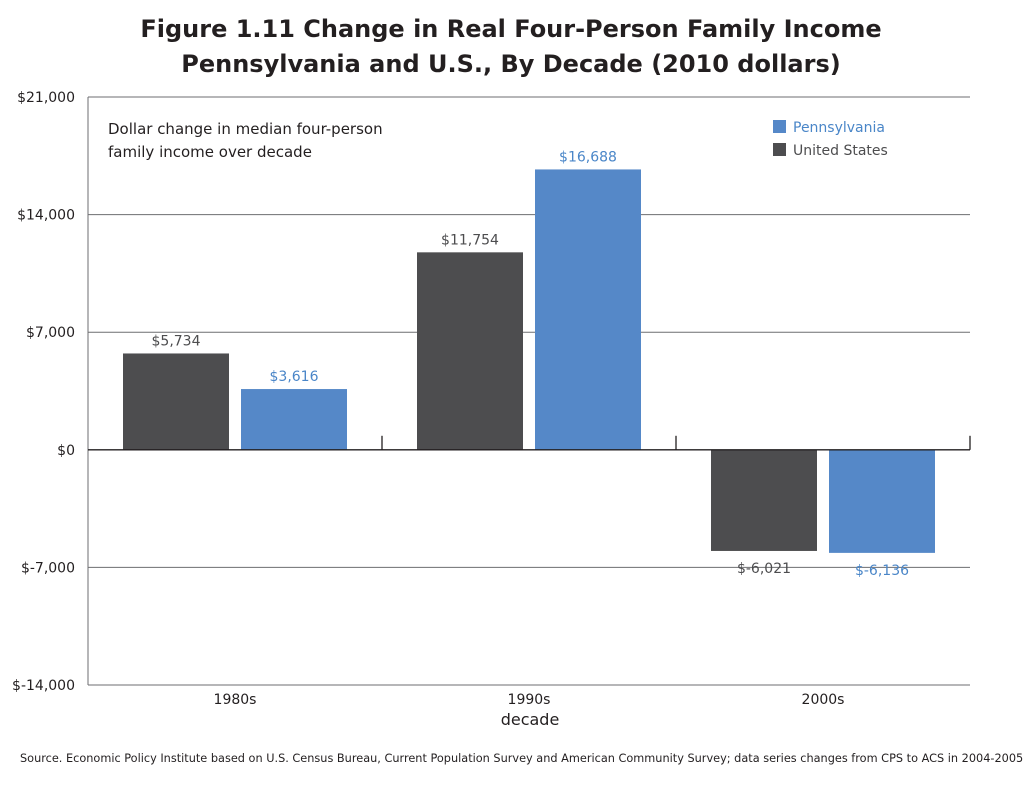  Describe the element at coordinates (48, 568) in the screenshot. I see `y-tick-label: $-7,000` at that location.